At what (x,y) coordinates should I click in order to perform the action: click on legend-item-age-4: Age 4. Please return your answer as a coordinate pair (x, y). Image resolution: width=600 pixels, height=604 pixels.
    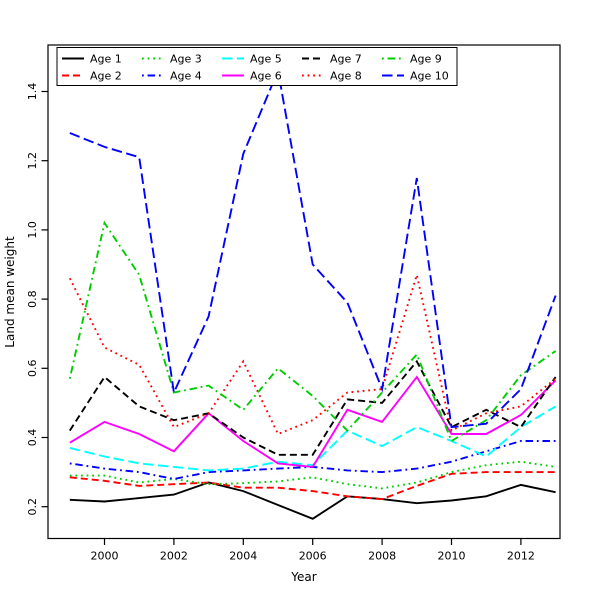
    Looking at the image, I should click on (172, 76).